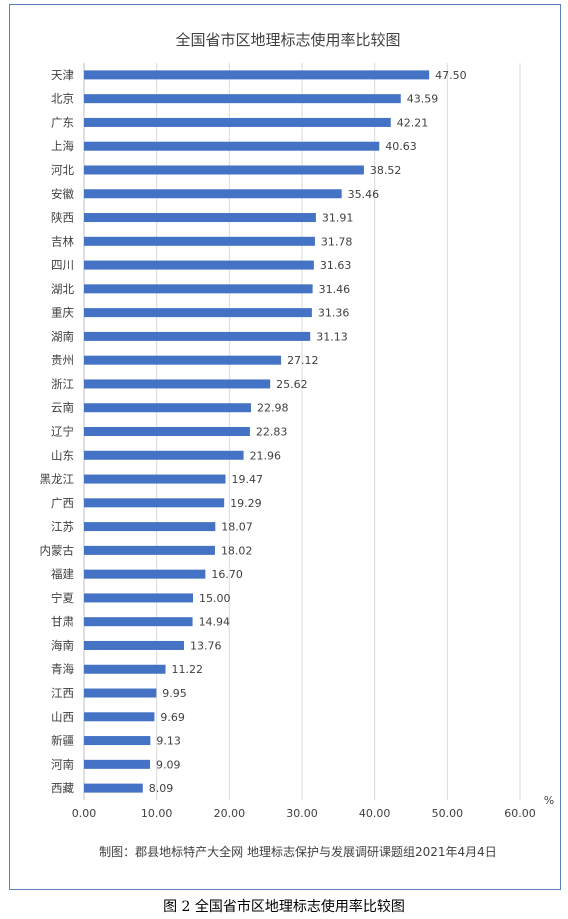 This screenshot has height=919, width=568. Describe the element at coordinates (62, 455) in the screenshot. I see `category-label: 山东` at that location.